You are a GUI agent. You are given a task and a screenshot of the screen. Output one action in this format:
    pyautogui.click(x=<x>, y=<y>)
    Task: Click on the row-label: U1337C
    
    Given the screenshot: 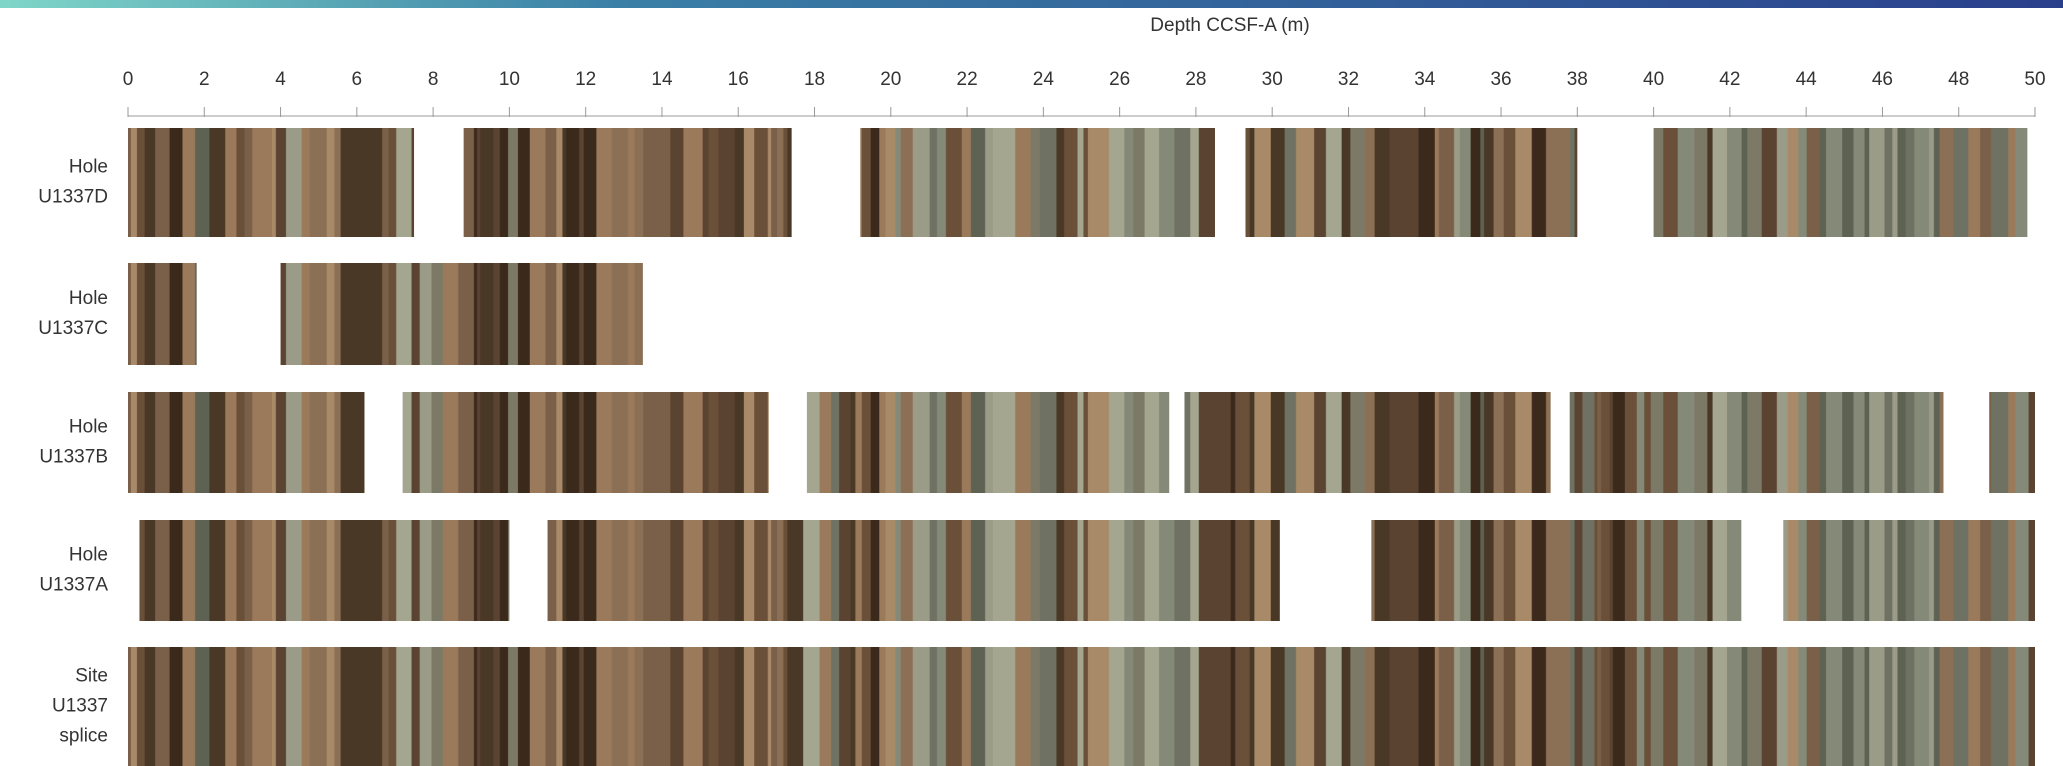 What is the action you would take?
    pyautogui.click(x=73, y=328)
    